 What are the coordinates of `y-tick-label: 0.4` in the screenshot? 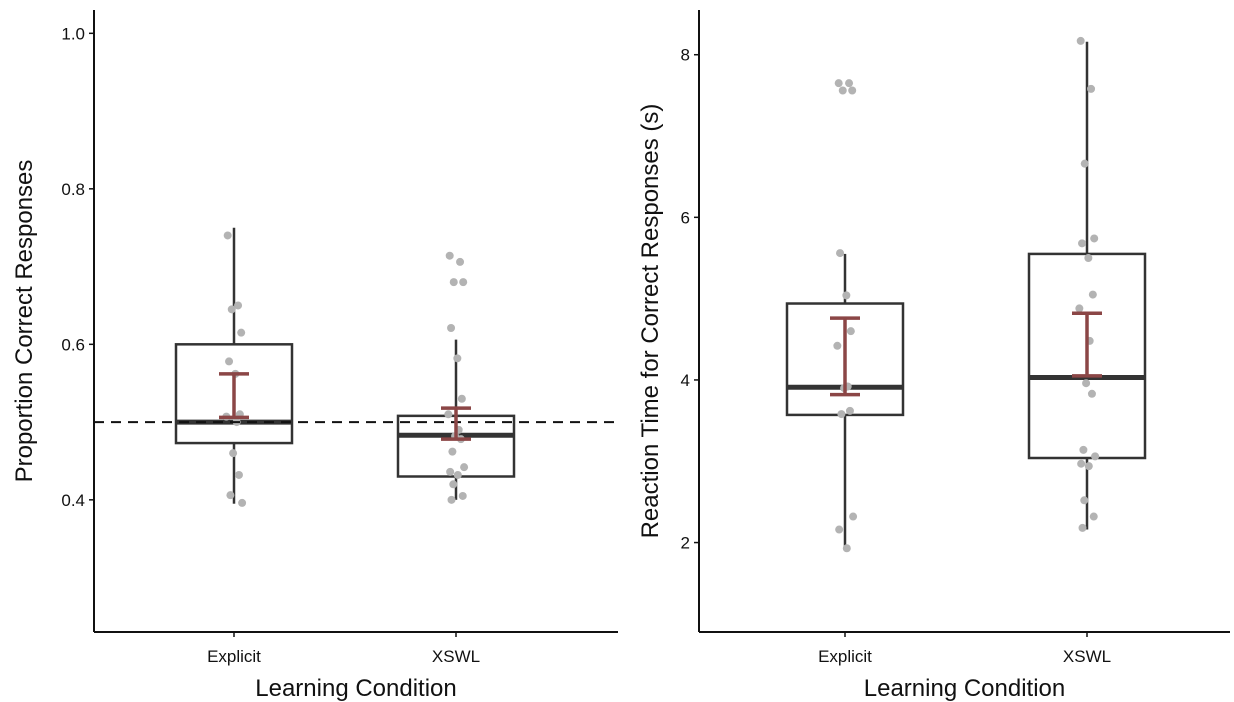 It's located at (73, 500).